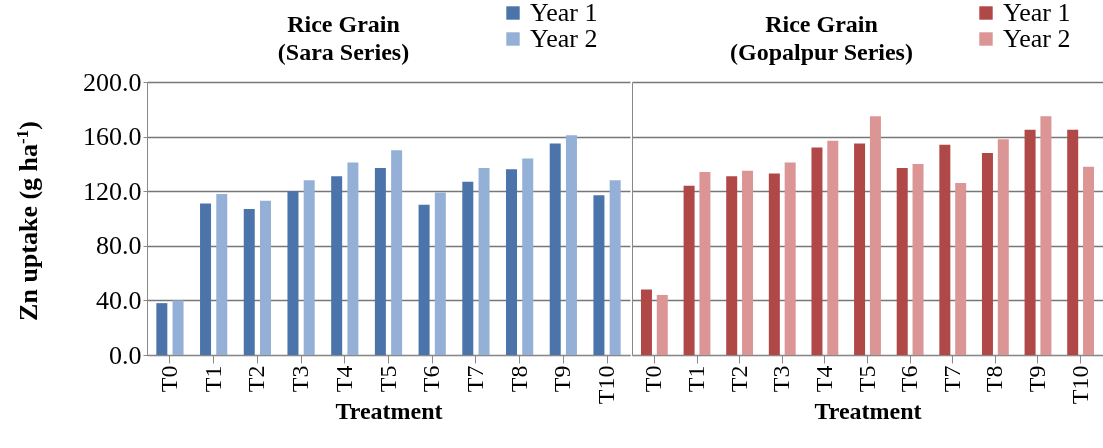 This screenshot has width=1103, height=448. Describe the element at coordinates (343, 38) in the screenshot. I see `chart-title: Rice Grain (Sara Series)` at that location.